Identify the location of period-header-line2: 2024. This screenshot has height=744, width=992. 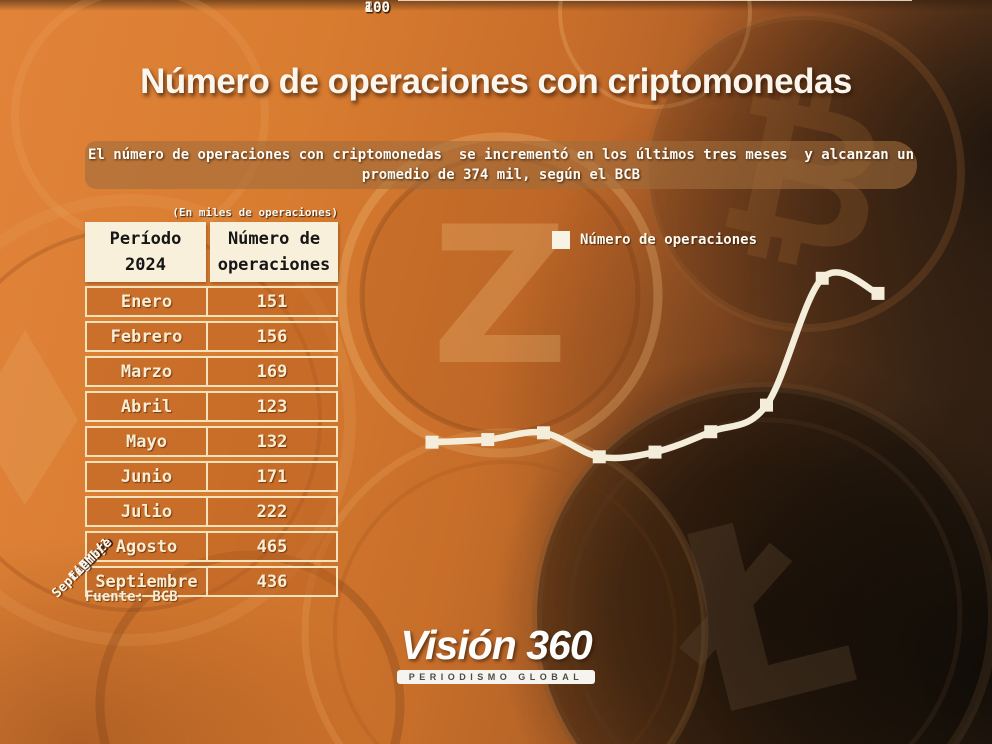
(145, 265).